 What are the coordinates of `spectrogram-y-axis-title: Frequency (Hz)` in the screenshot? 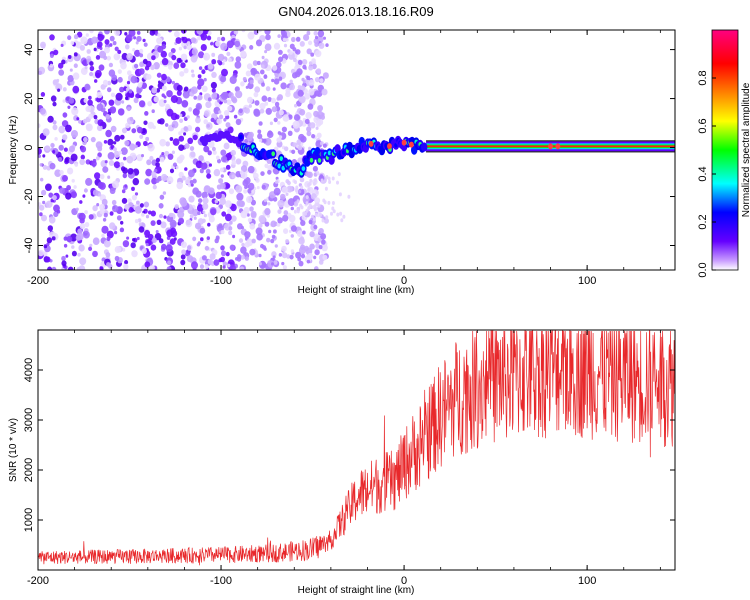 It's located at (13, 150).